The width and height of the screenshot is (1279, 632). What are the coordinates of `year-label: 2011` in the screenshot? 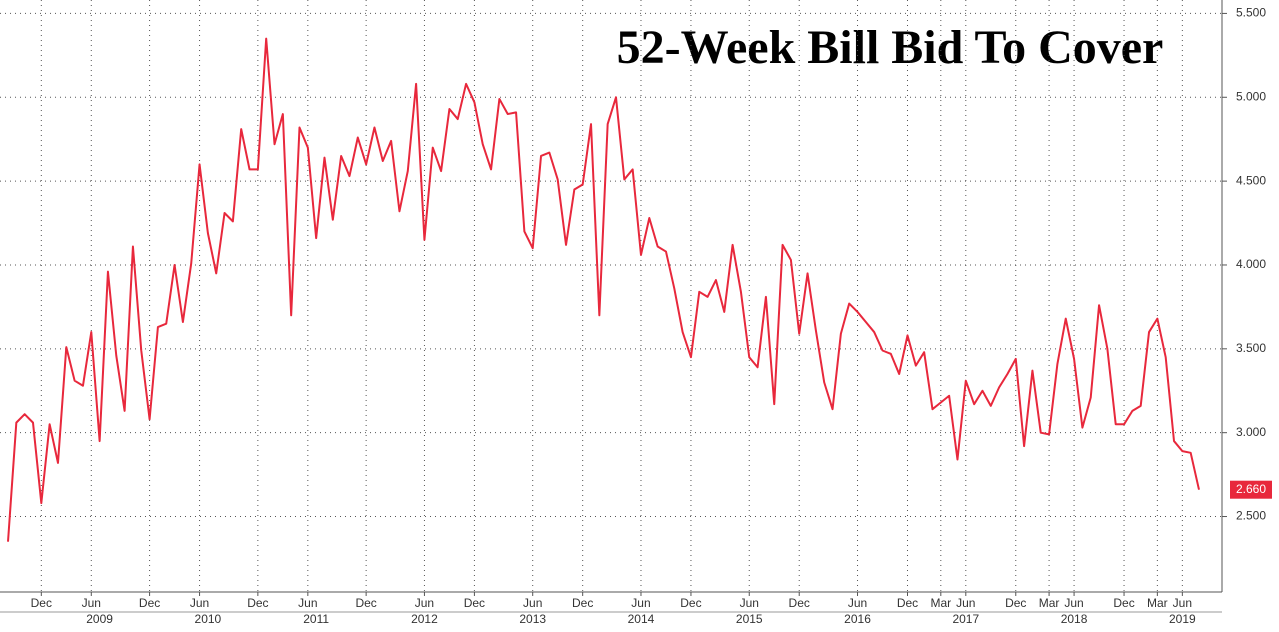 It's located at (316, 619).